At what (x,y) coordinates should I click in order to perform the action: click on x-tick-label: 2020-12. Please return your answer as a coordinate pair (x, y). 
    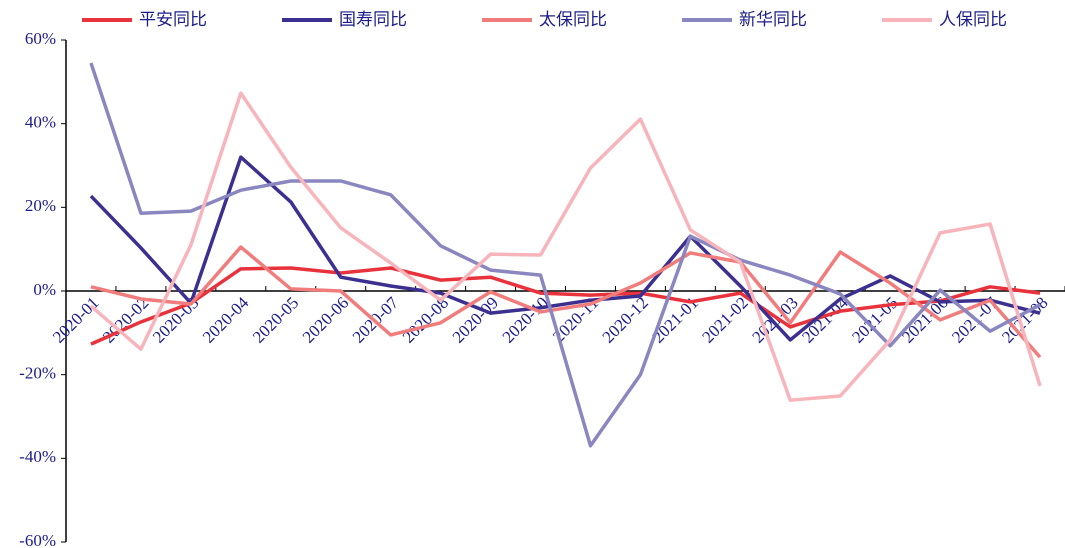
    Looking at the image, I should click on (626, 320).